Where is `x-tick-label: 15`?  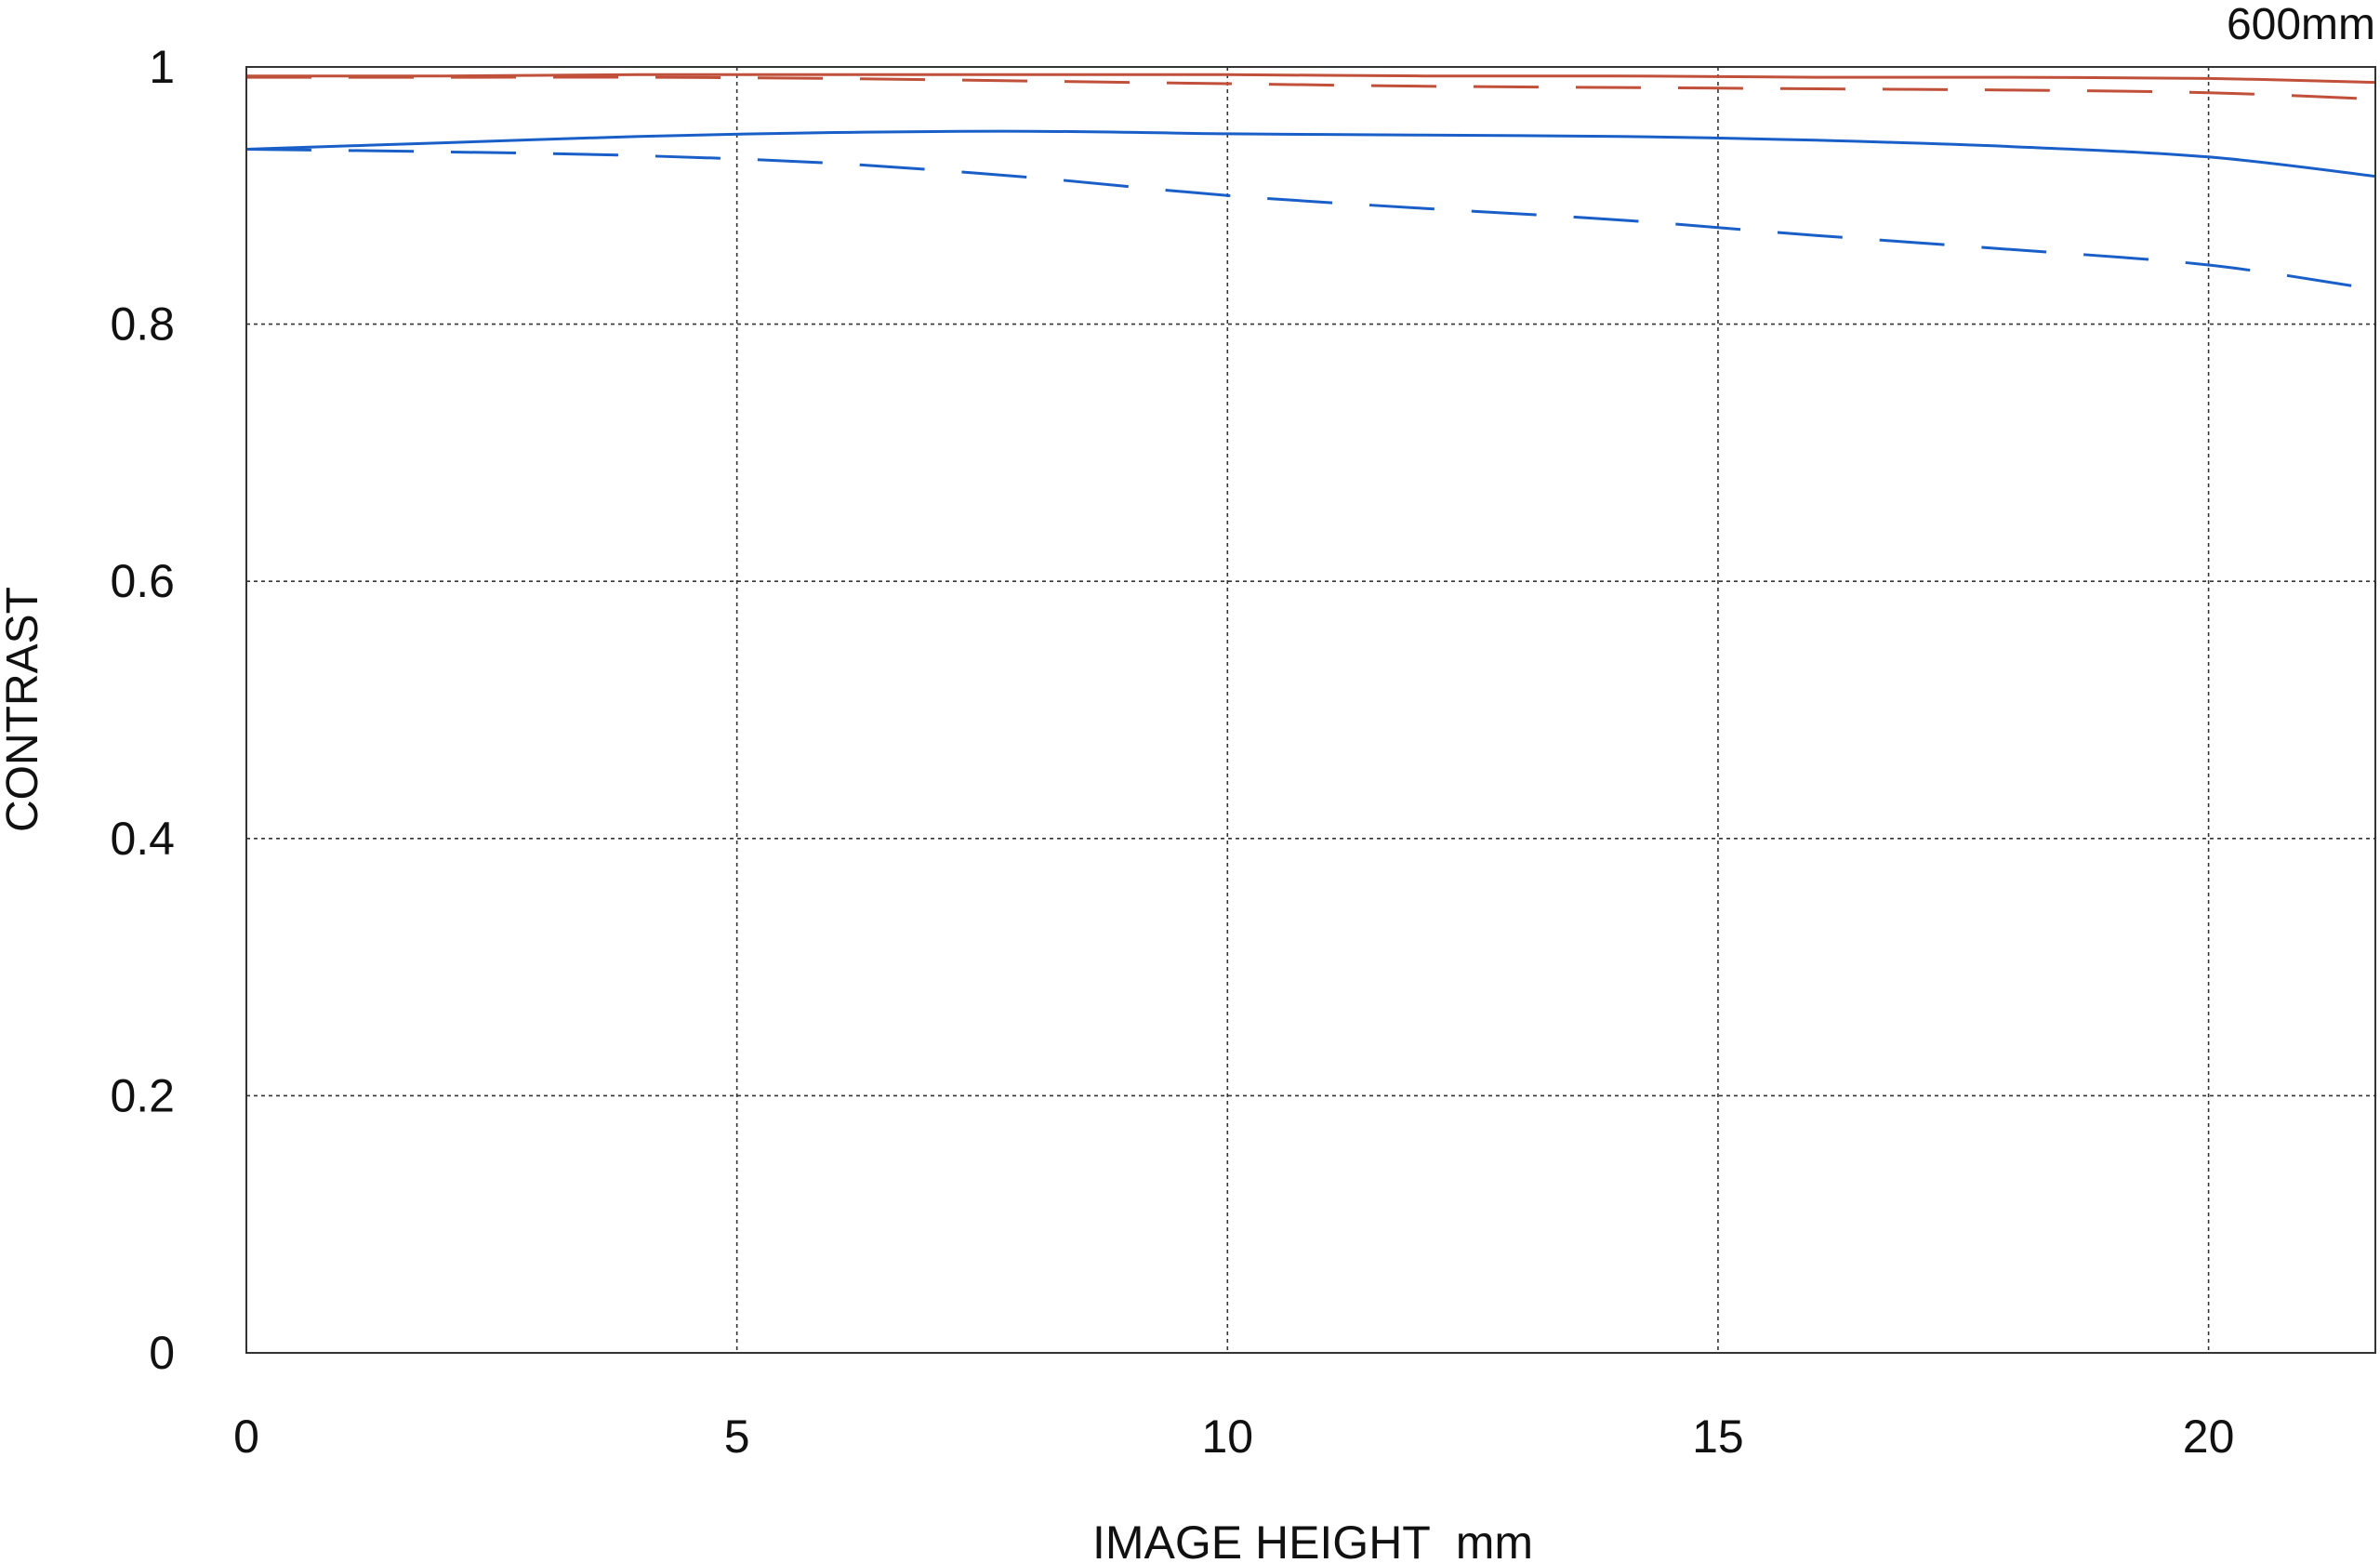
x-tick-label: 15 is located at coordinates (1718, 1437).